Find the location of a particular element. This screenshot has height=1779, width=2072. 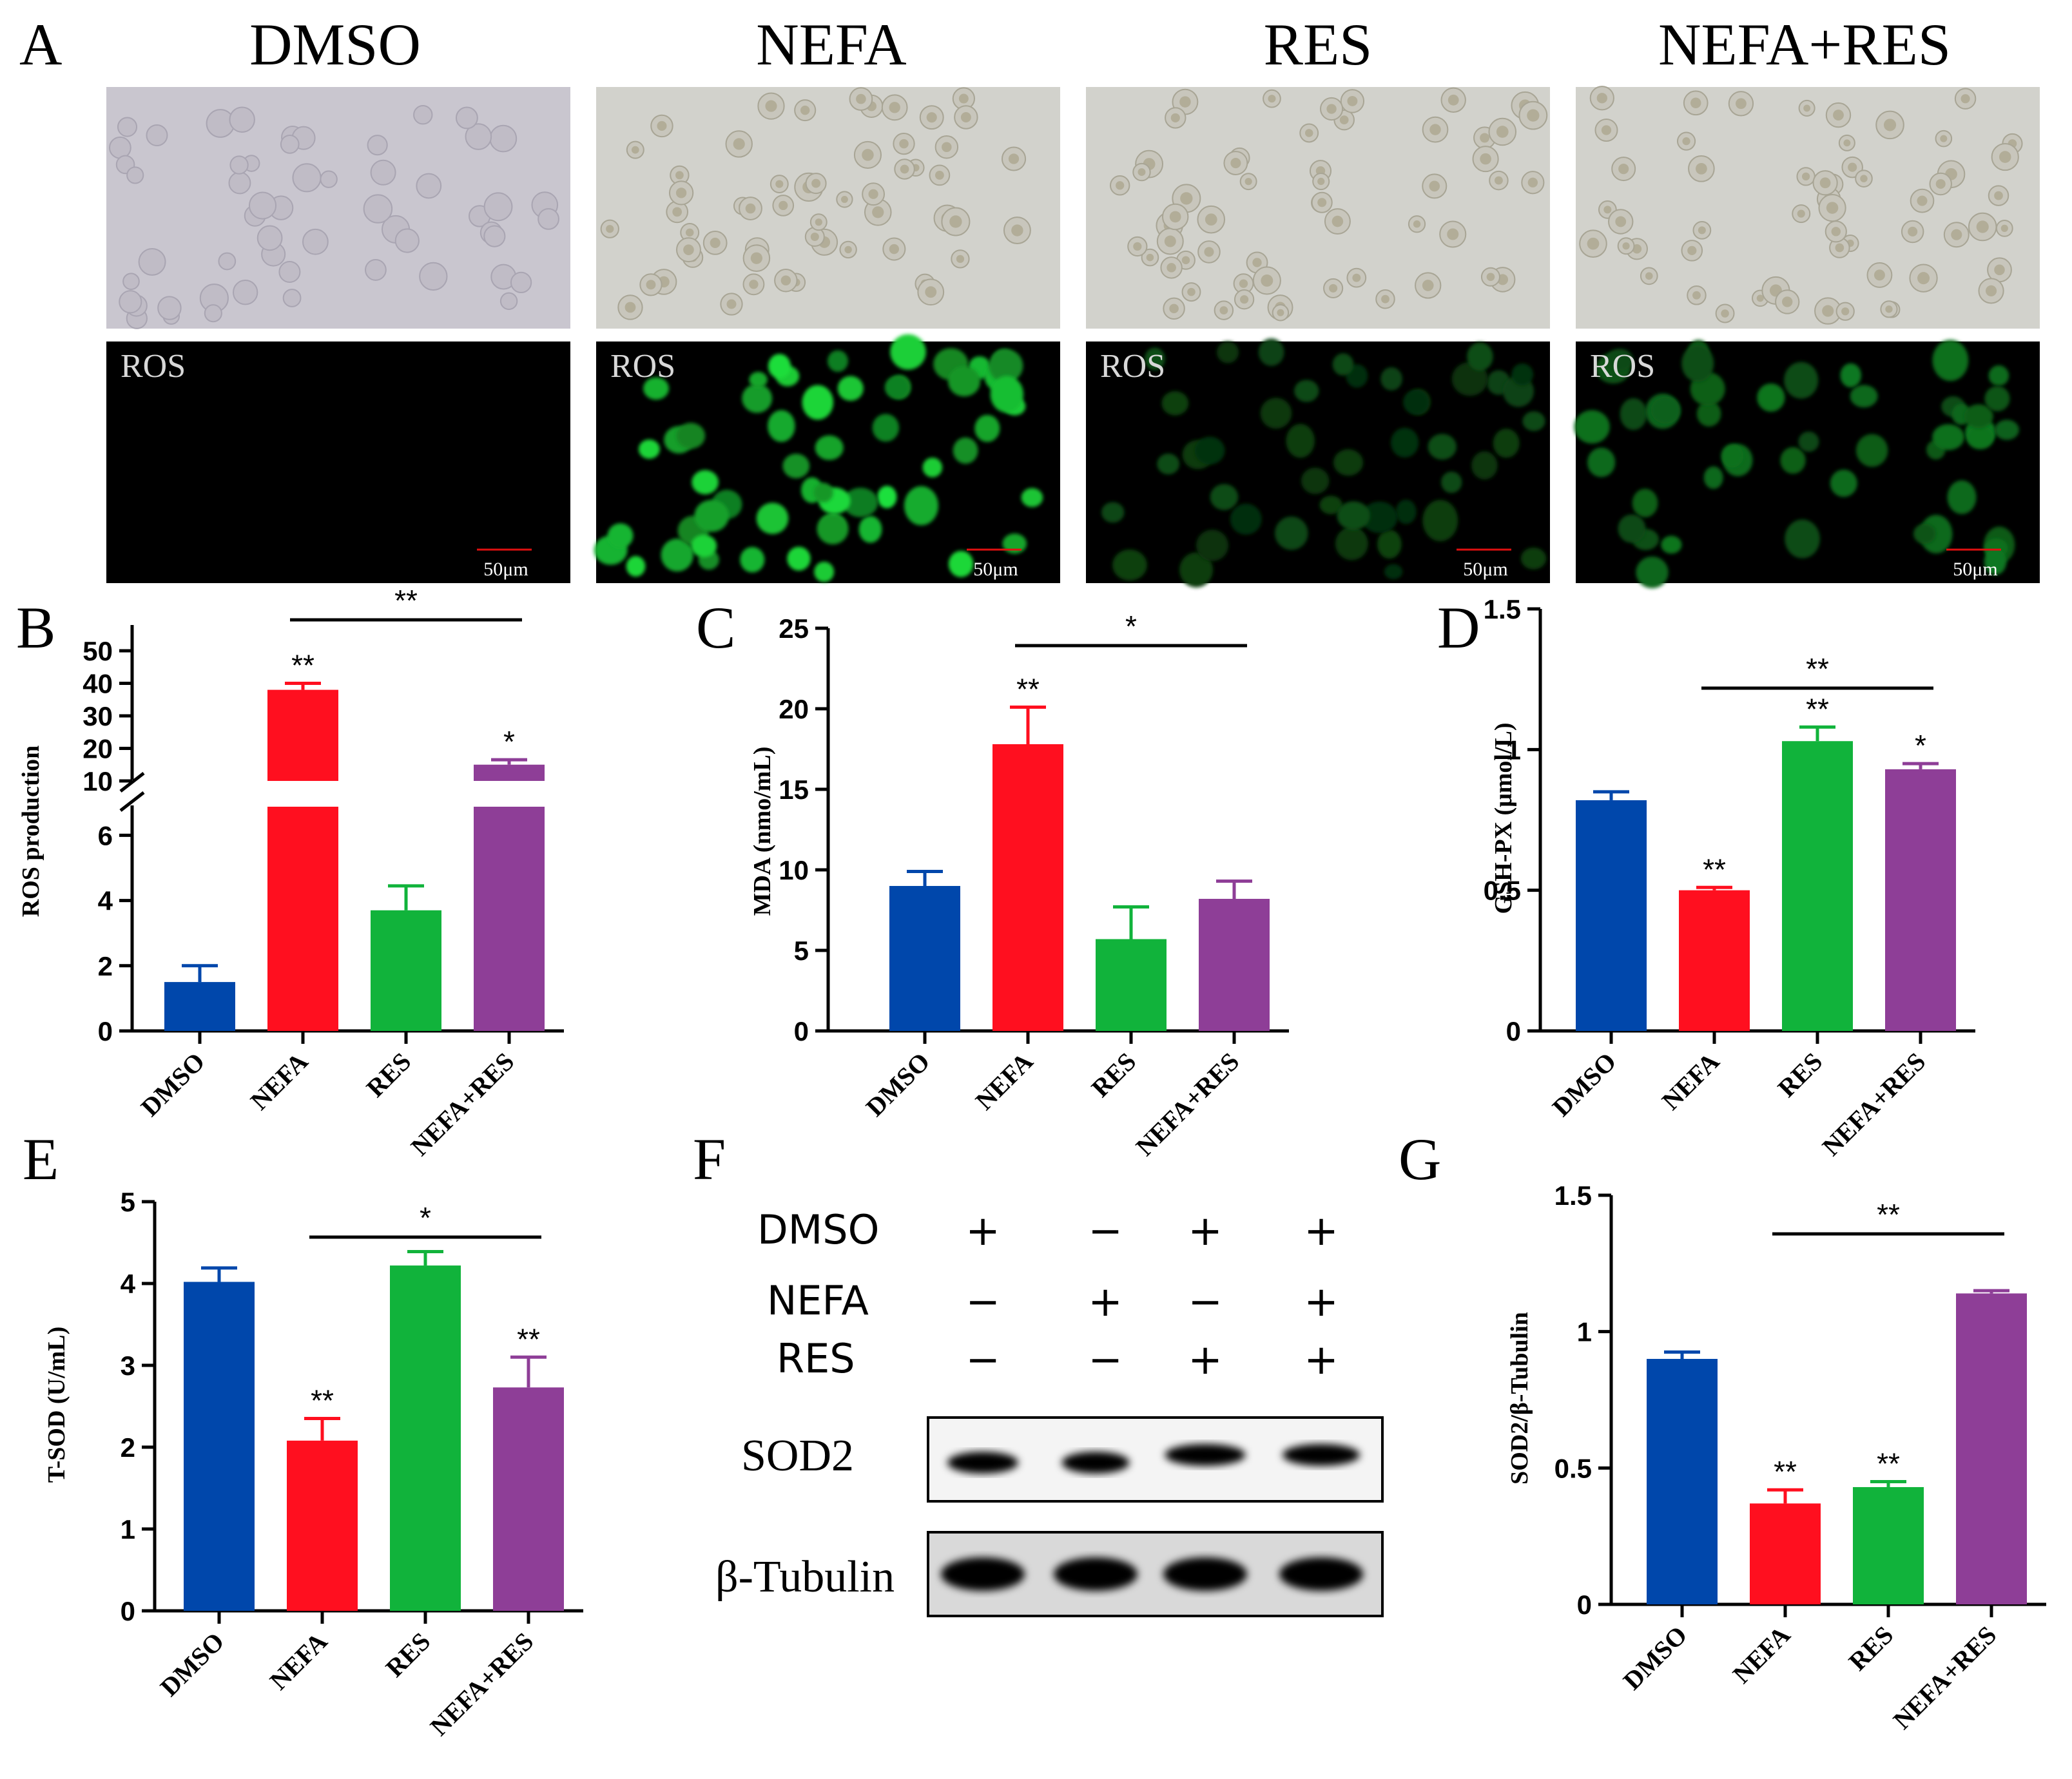

y-tick-label: 5 is located at coordinates (128, 1202).